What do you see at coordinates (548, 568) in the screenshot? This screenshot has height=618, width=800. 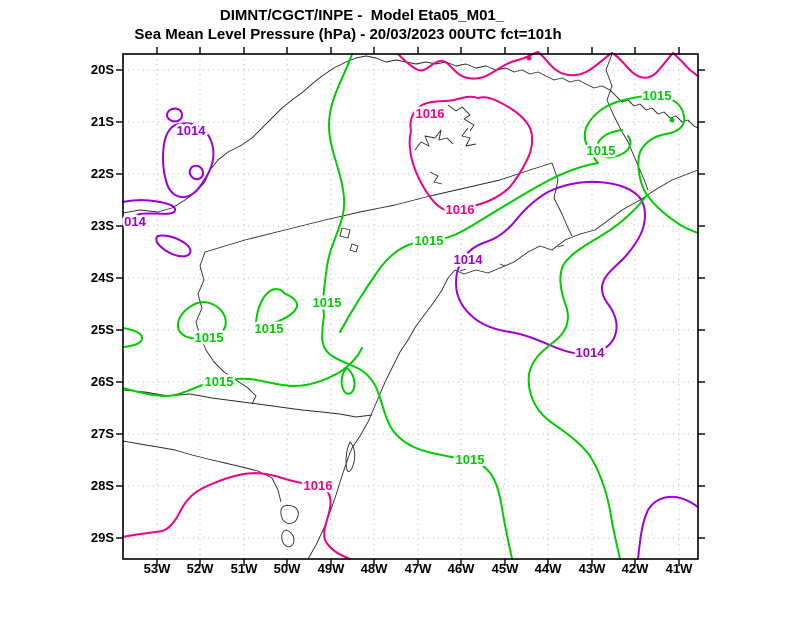 I see `x-axis-label: 44W` at bounding box center [548, 568].